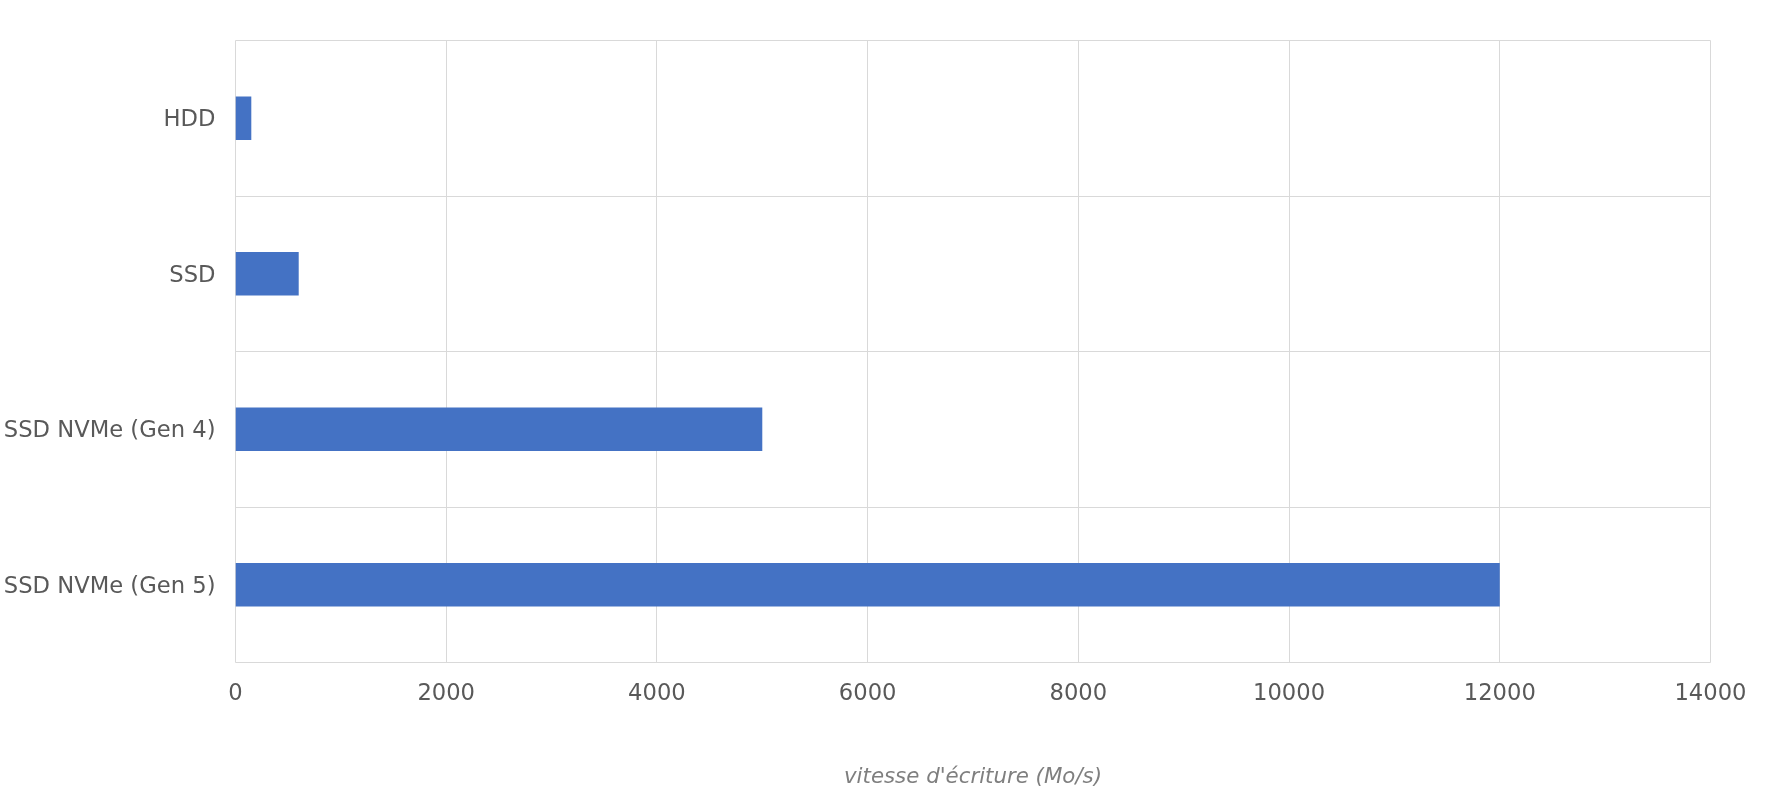 This screenshot has height=797, width=1781. What do you see at coordinates (867, 691) in the screenshot?
I see `x-tick-label: 6000` at bounding box center [867, 691].